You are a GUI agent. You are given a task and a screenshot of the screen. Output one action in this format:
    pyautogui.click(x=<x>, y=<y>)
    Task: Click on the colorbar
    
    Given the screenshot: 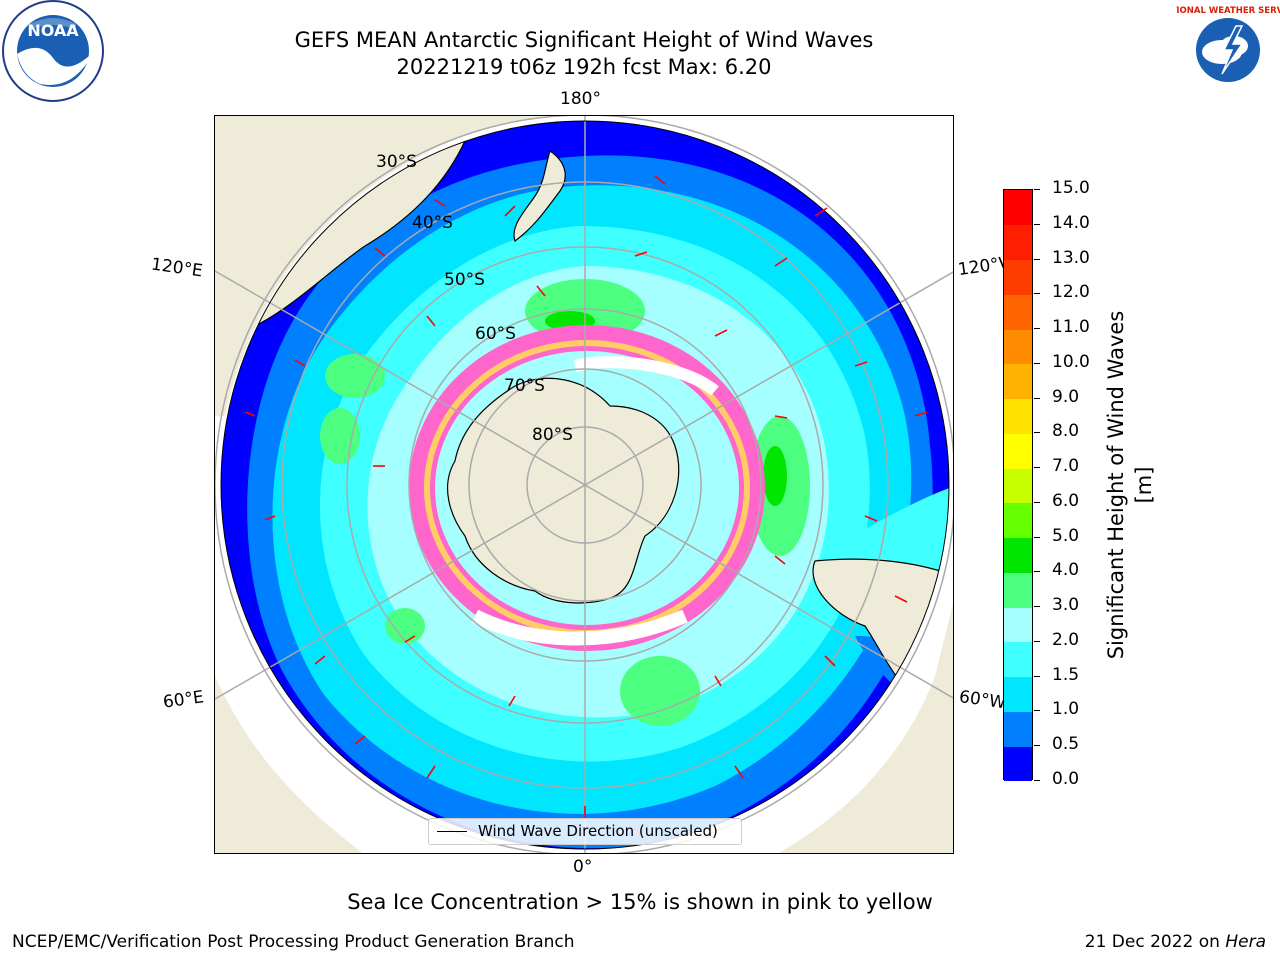 What is the action you would take?
    pyautogui.click(x=1018, y=485)
    